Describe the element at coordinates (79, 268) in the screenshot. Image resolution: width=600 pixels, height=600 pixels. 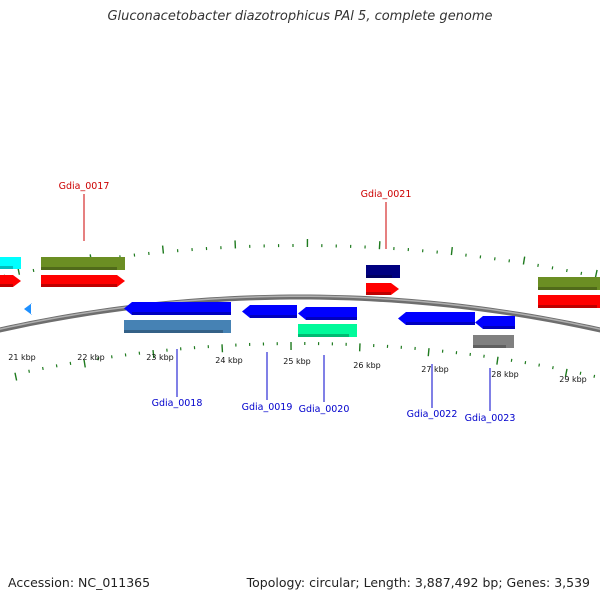
I see `olive-feature-0017-shadow` at that location.